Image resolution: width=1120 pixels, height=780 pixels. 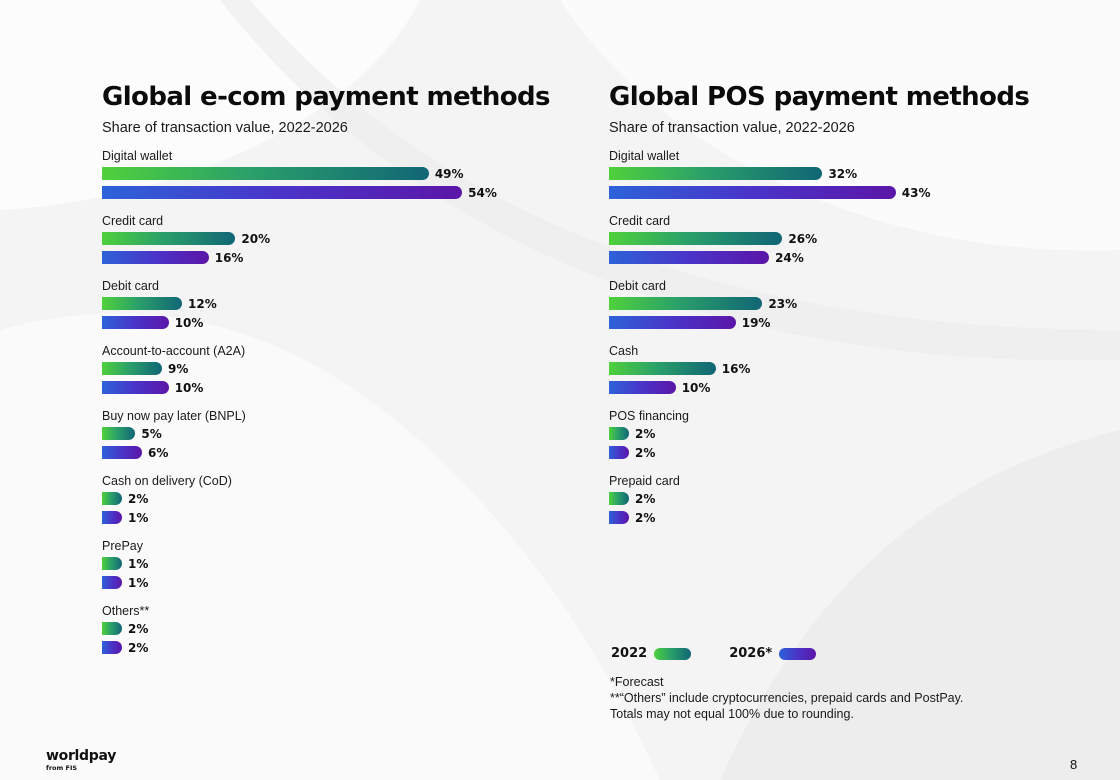 What do you see at coordinates (783, 303) in the screenshot?
I see `data-label: 23%` at bounding box center [783, 303].